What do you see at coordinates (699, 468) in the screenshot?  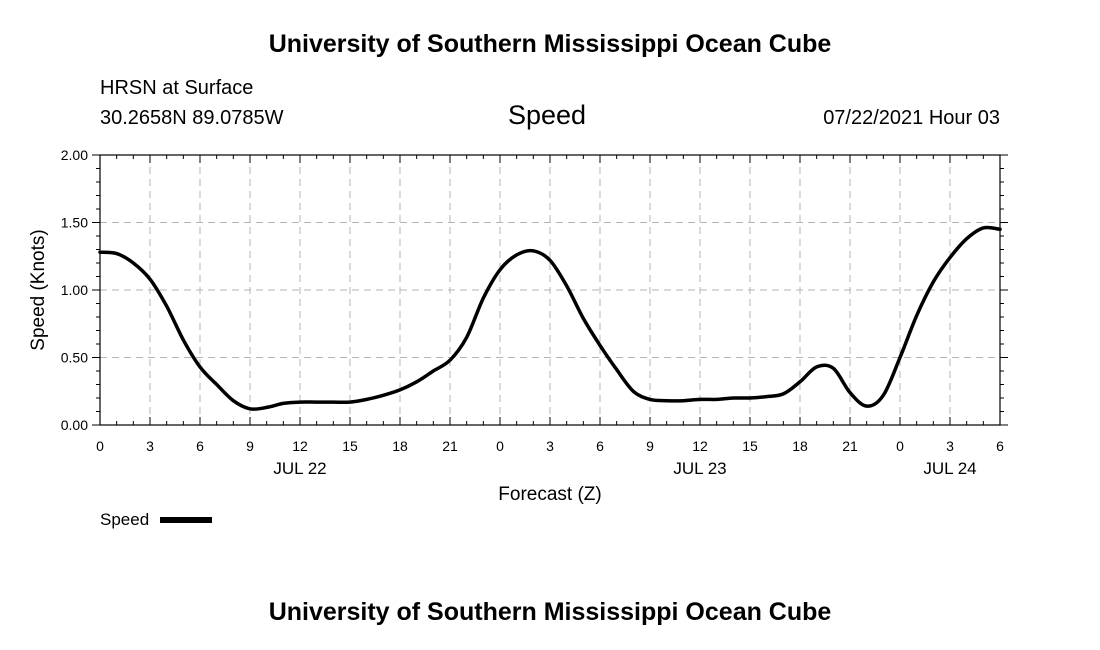 I see `date-label: JUL 23` at bounding box center [699, 468].